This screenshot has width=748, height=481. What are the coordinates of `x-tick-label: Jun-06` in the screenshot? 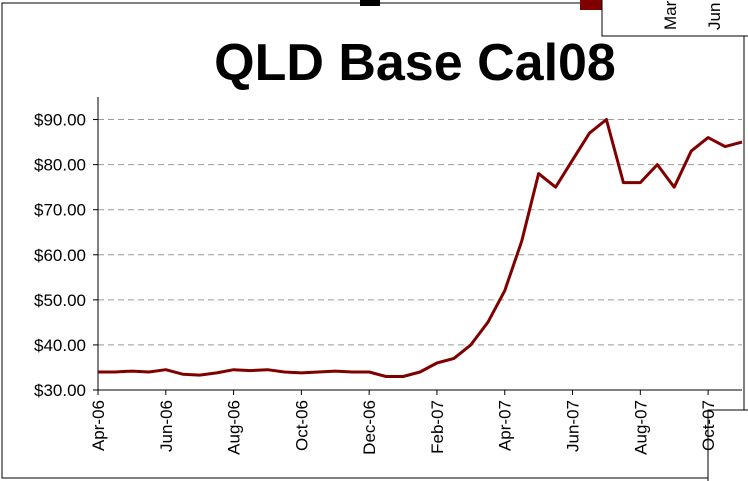 It's located at (166, 426).